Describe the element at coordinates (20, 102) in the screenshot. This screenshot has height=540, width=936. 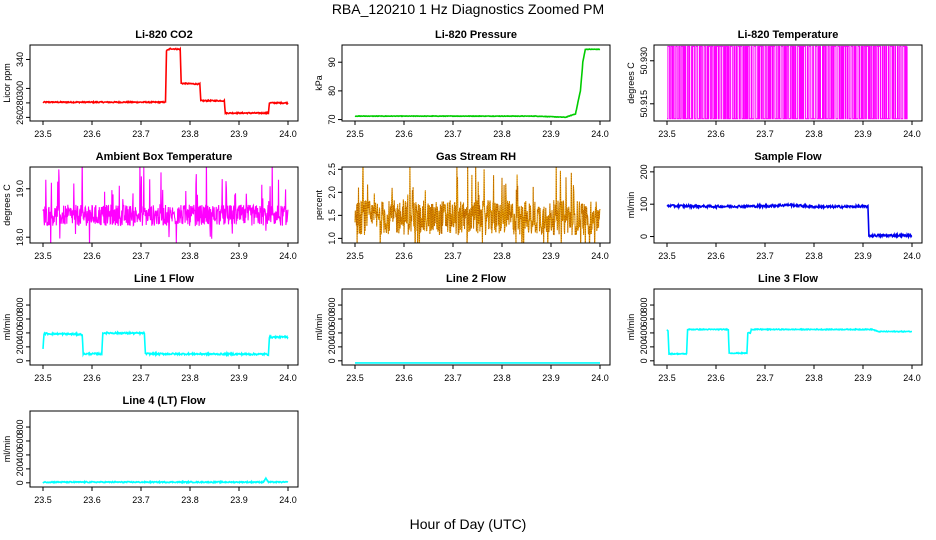
I see `y-tick-label: 280` at that location.